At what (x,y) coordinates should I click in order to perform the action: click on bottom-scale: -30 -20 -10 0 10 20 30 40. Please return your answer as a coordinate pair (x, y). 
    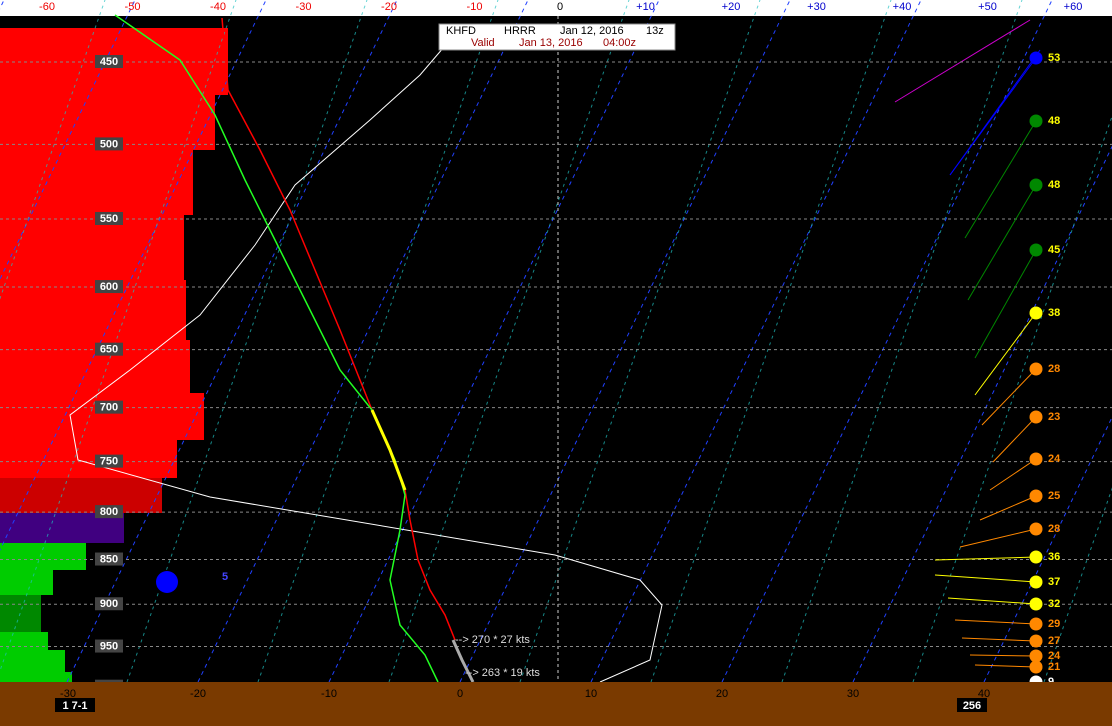
    Looking at the image, I should click on (525, 694).